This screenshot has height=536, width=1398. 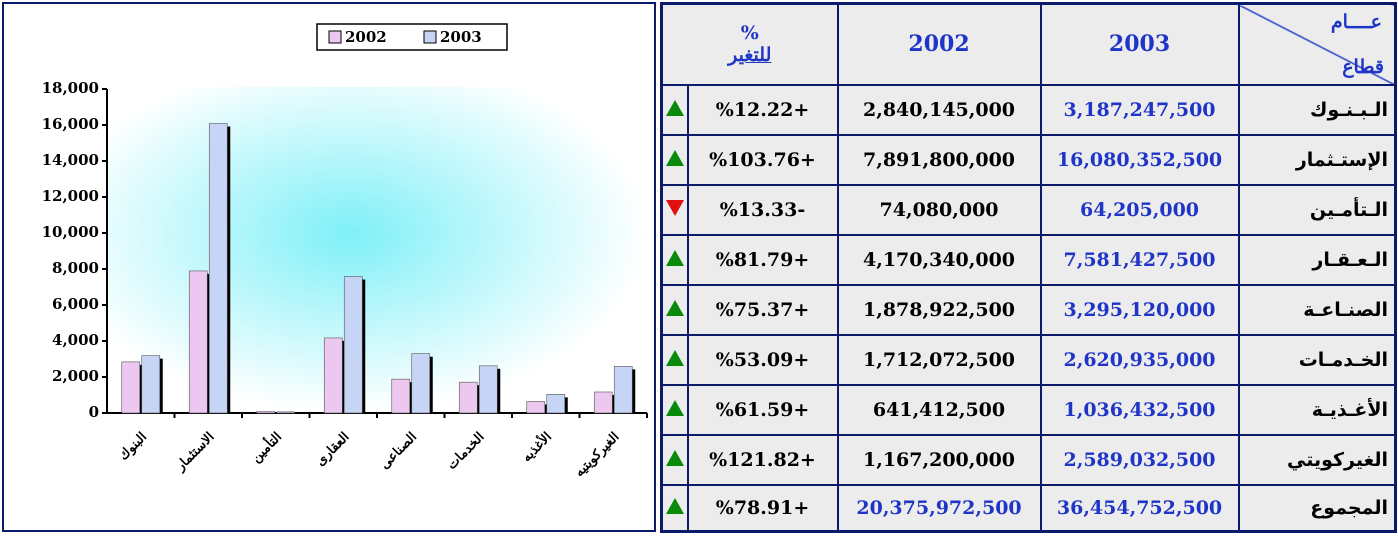 I want to click on value-2002-cell: 7,891,800,000, so click(x=939, y=159).